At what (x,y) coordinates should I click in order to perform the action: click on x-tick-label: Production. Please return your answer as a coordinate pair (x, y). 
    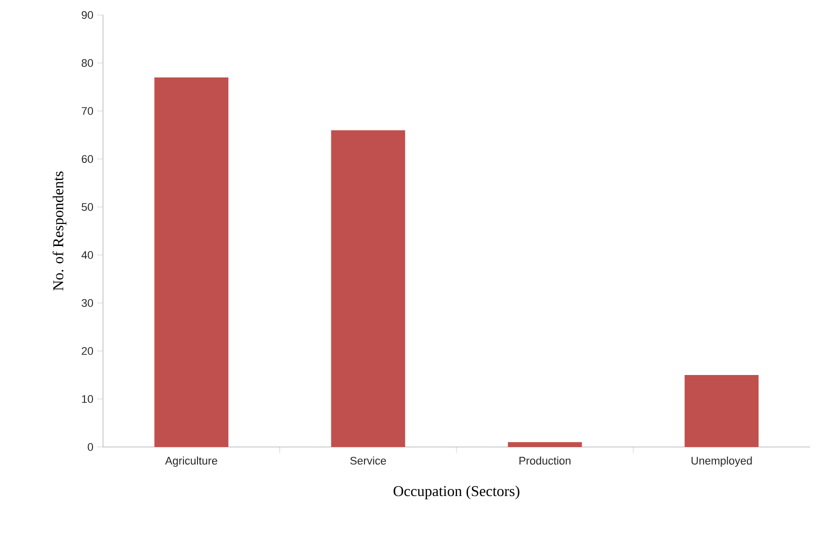
    Looking at the image, I should click on (544, 460).